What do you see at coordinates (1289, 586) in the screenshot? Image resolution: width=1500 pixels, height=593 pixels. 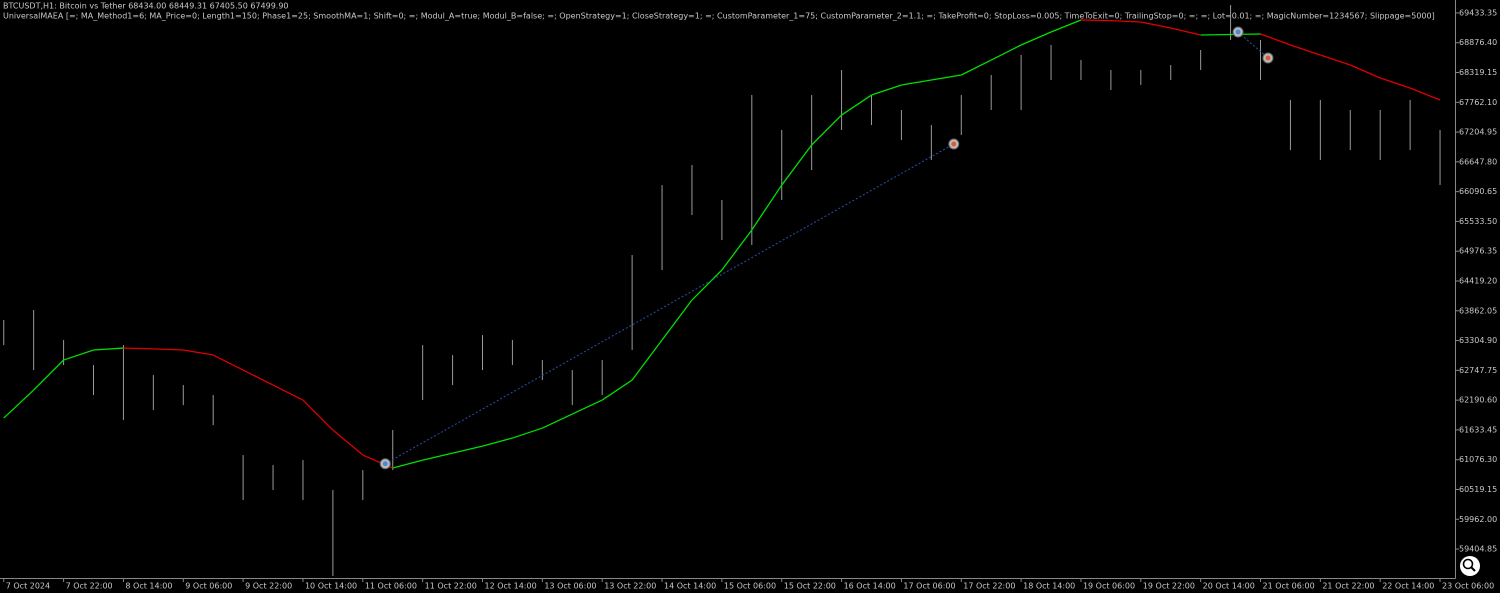 I see `x-tick-label: 21 Oct 06:00` at bounding box center [1289, 586].